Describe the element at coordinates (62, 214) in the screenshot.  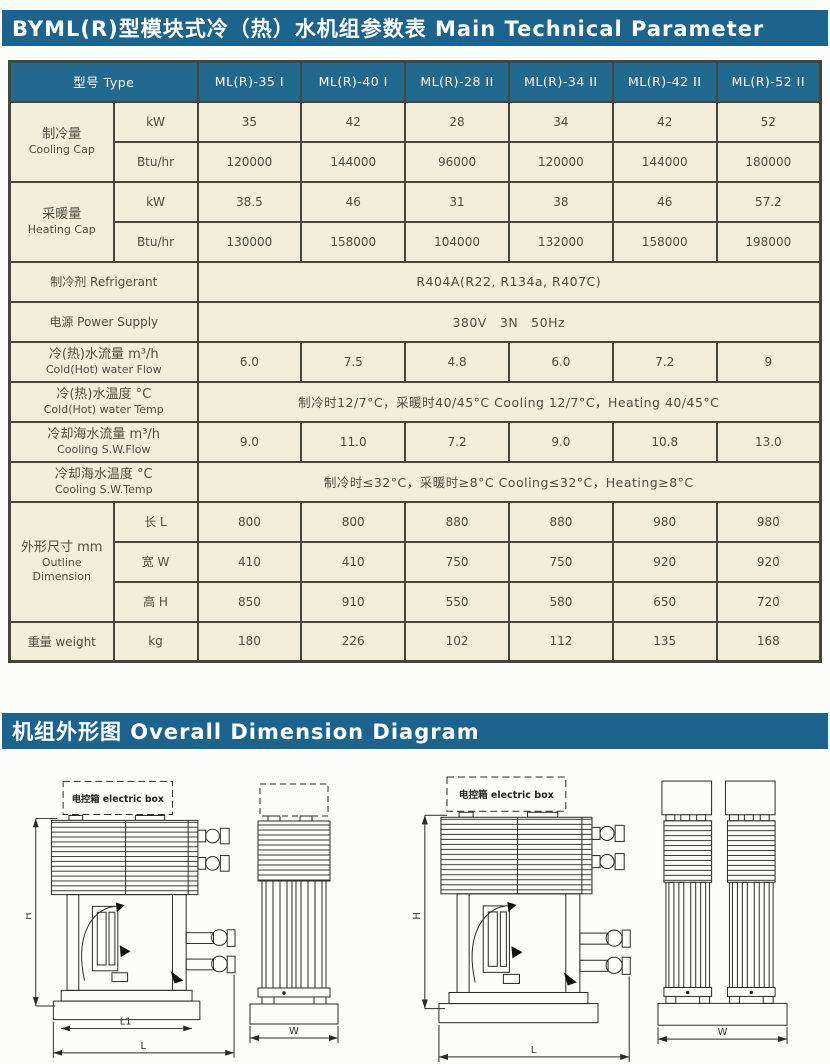
I see `row-label-cn: 采暖量` at that location.